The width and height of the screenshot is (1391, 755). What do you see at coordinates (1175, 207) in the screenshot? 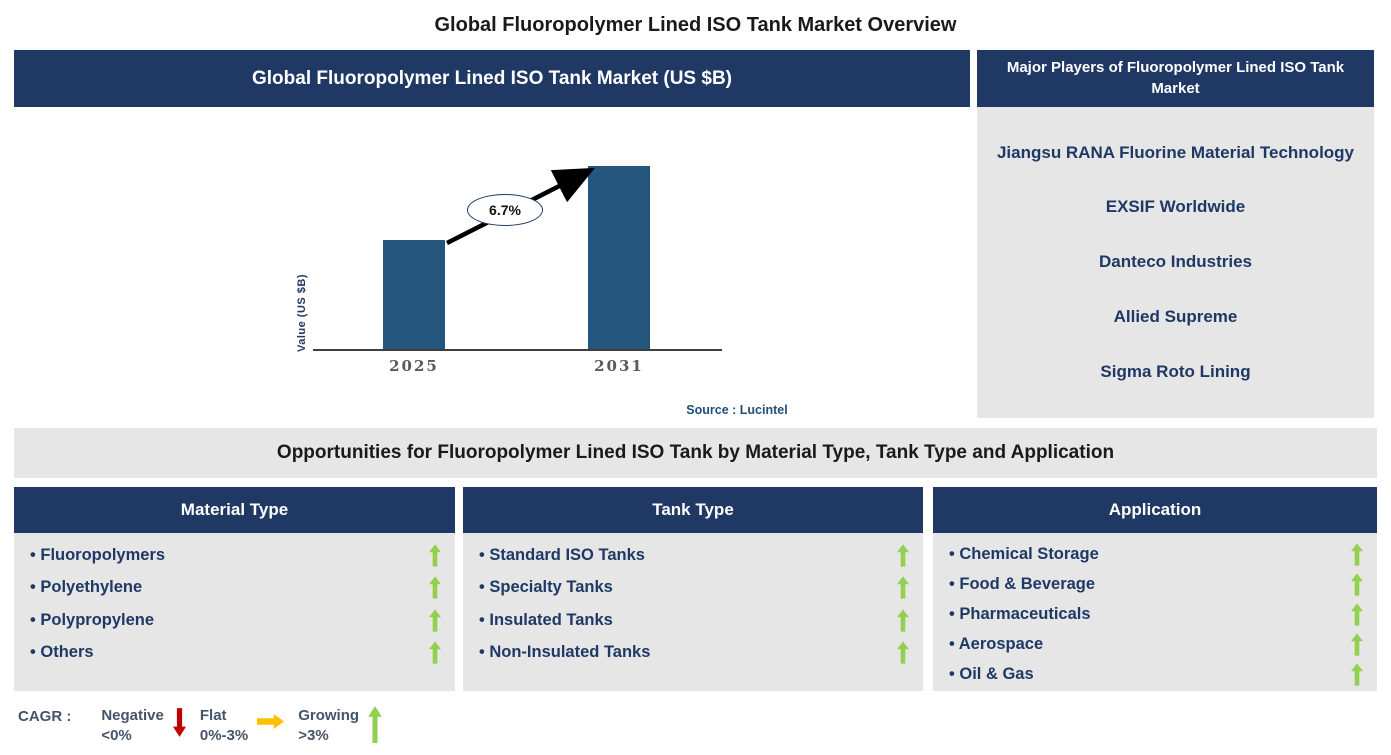
I see `player-name: EXSIF Worldwide` at bounding box center [1175, 207].